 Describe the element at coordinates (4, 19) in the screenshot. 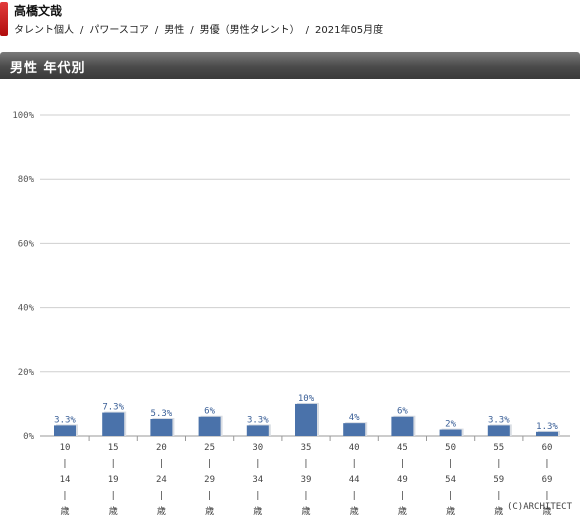

I see `header-accent-bar` at that location.